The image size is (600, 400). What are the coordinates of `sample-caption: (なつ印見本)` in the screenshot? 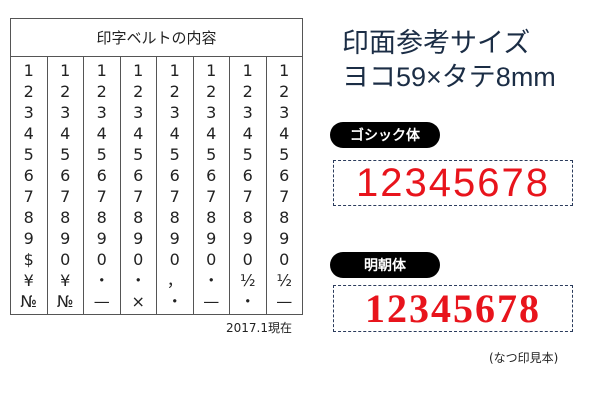 It's located at (524, 358).